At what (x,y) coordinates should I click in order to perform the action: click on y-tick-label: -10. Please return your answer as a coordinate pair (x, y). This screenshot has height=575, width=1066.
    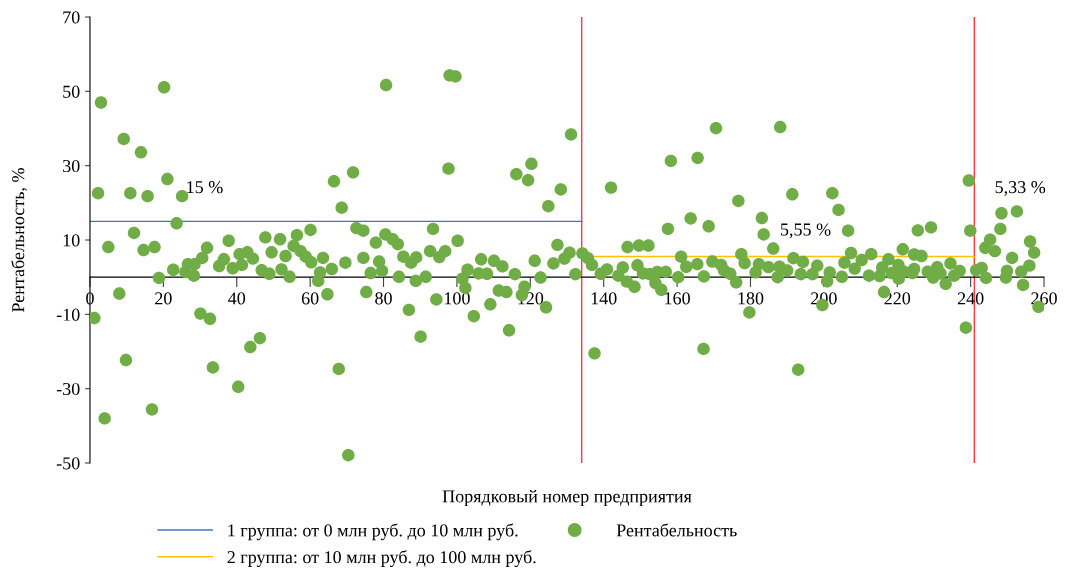
    Looking at the image, I should click on (68, 314).